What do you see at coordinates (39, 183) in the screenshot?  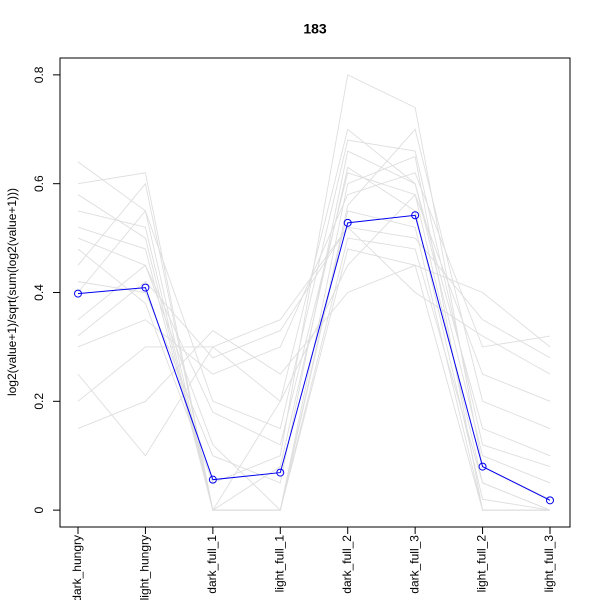 I see `y-tick-label: 0.6` at bounding box center [39, 183].